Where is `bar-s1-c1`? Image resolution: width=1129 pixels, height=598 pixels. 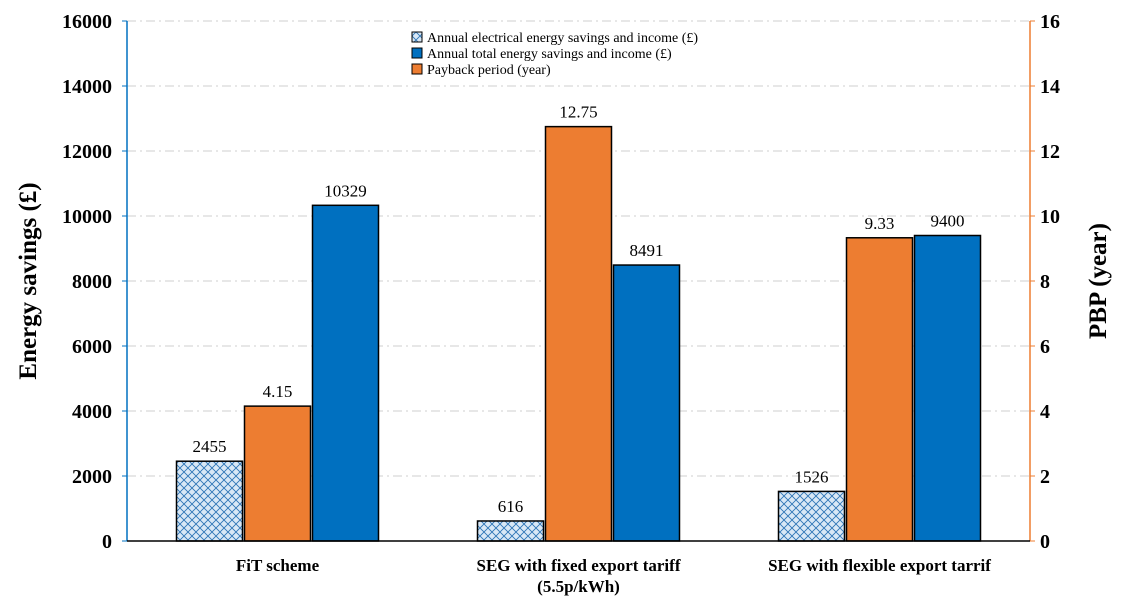 bar-s1-c1 is located at coordinates (578, 333).